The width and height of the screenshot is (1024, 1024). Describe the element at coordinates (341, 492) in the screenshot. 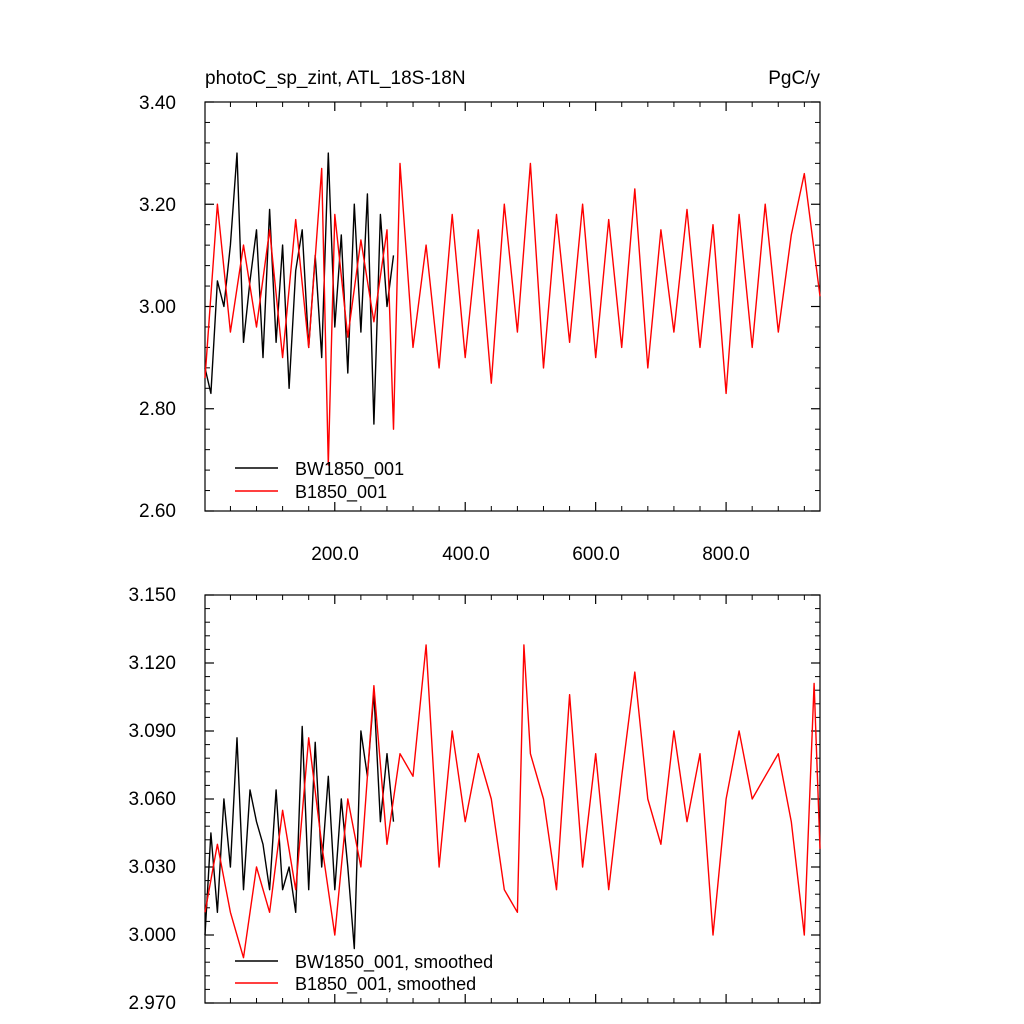

I see `legend-label-b1850: B1850_001` at that location.